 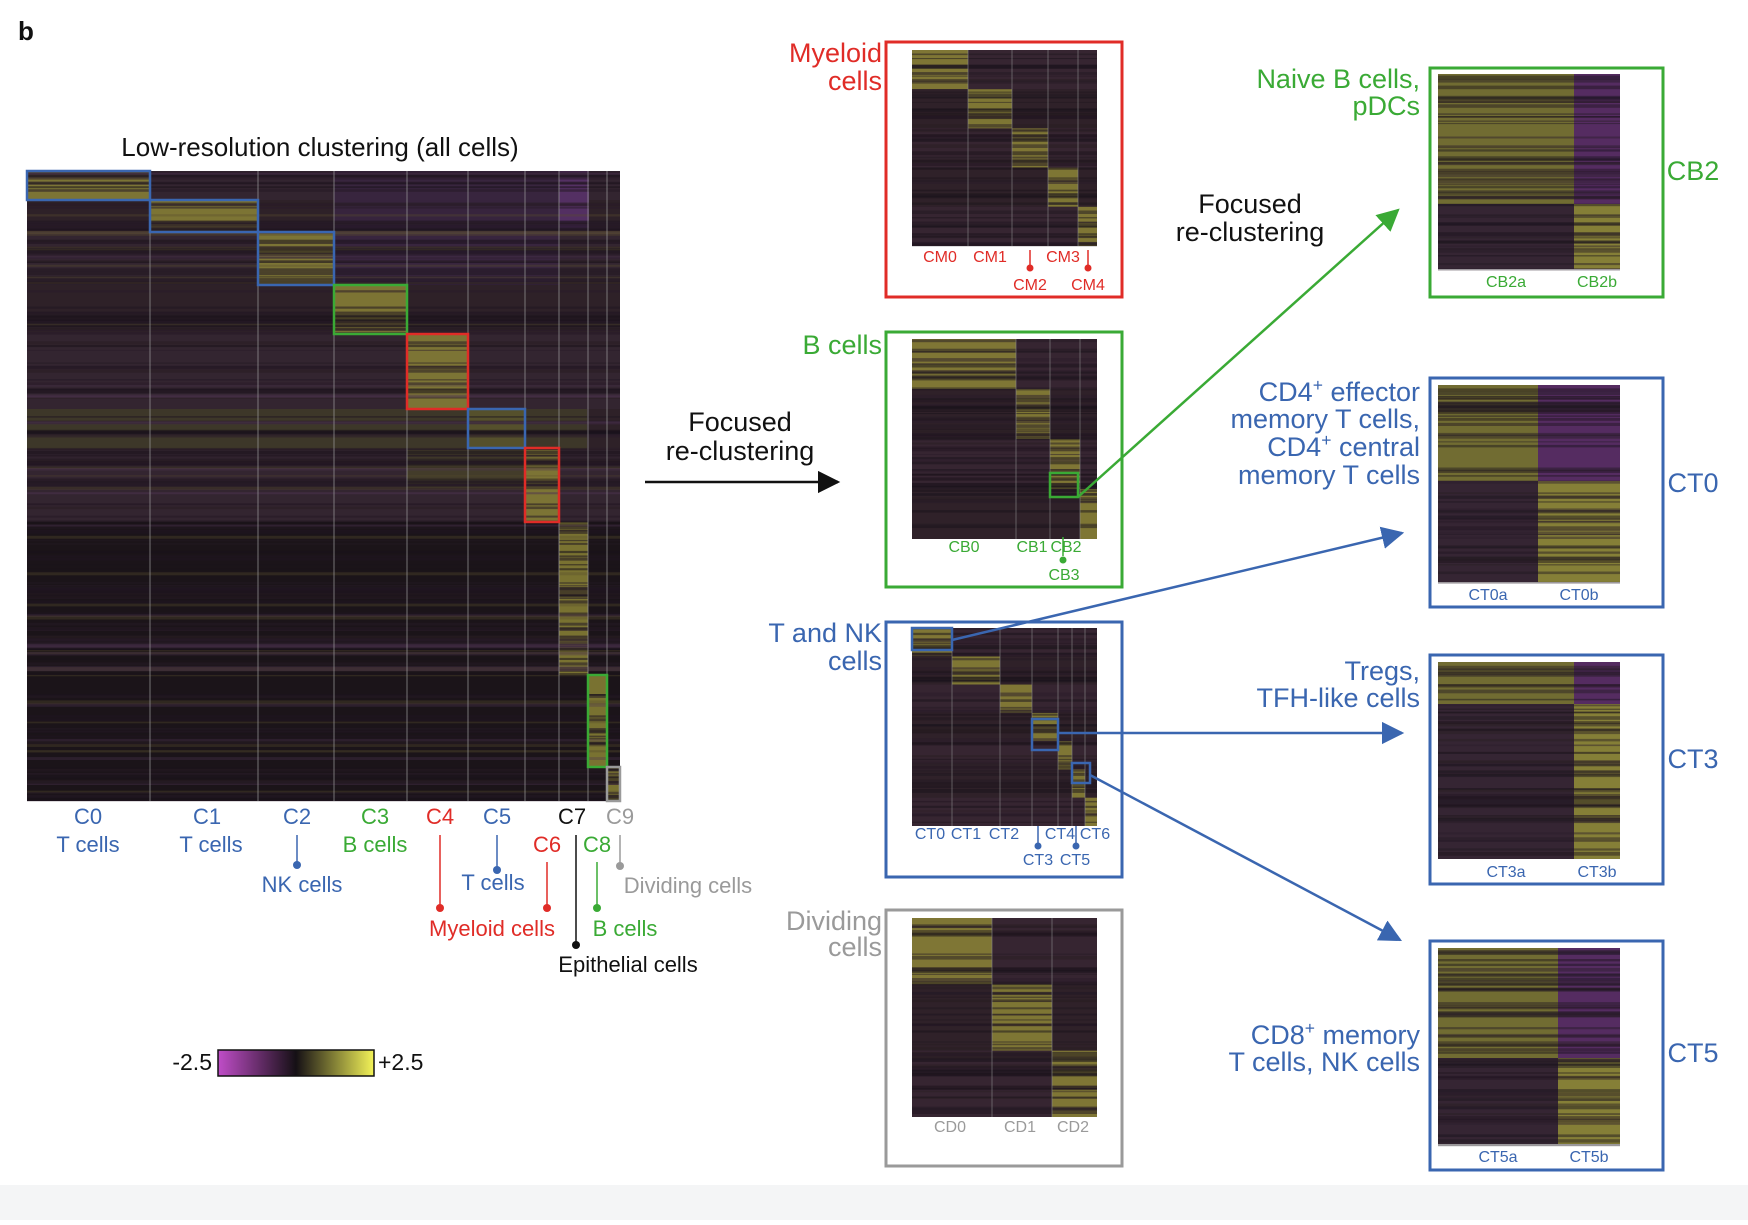 I want to click on myeloid-label-line1: Myeloid, so click(x=835, y=53).